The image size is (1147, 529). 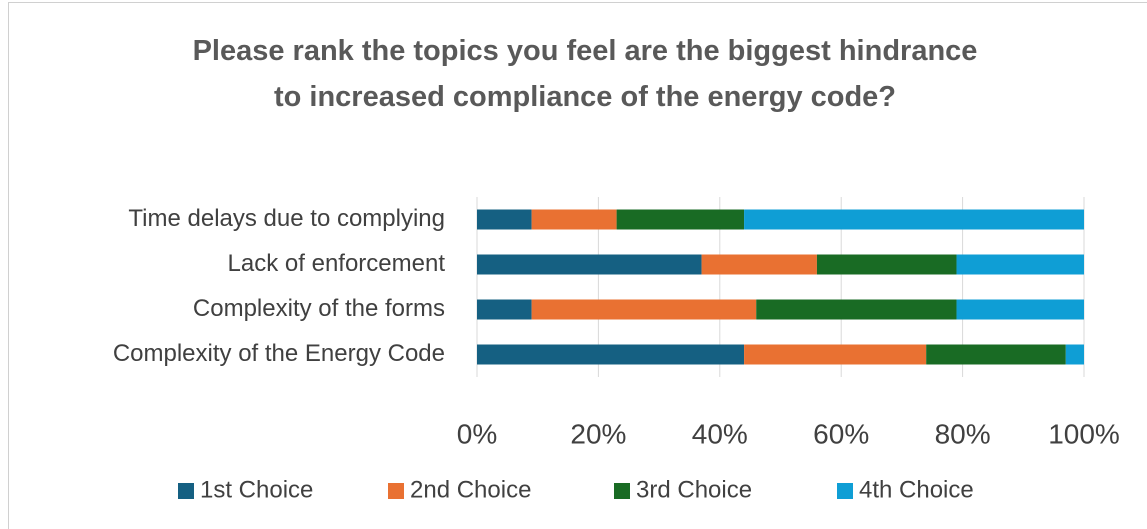 What do you see at coordinates (286, 218) in the screenshot?
I see `y-tick-label: Time delays due to complying` at bounding box center [286, 218].